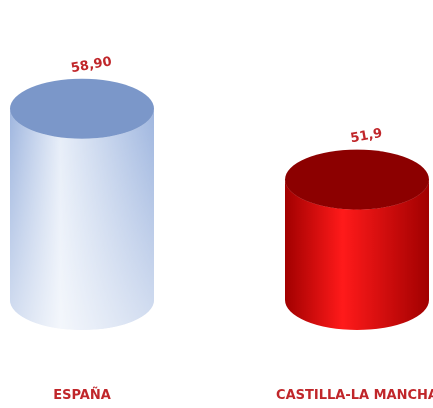  What do you see at coordinates (91, 65) in the screenshot?
I see `value-label-0: 58,90` at bounding box center [91, 65].